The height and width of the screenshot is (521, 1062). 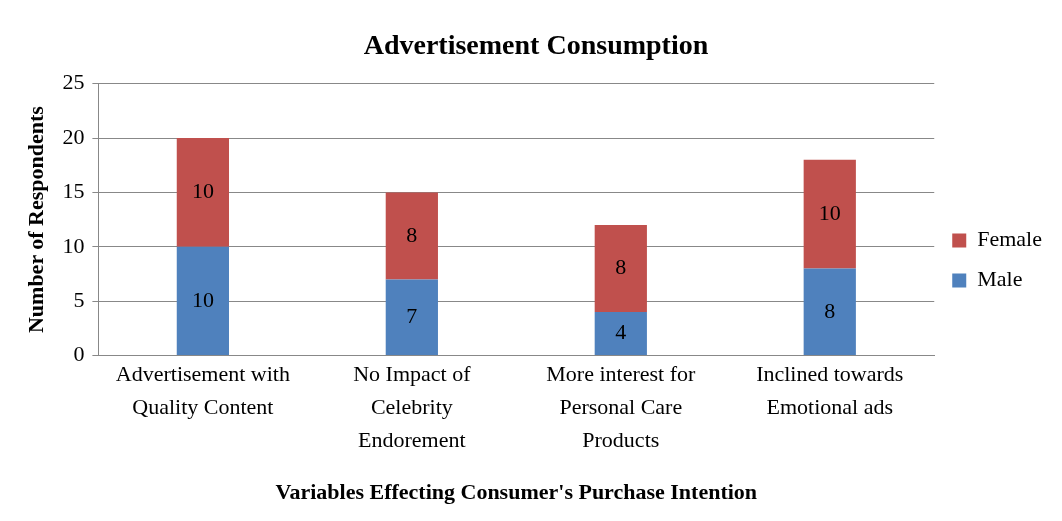 What do you see at coordinates (73, 136) in the screenshot?
I see `y-tick-label: 20` at bounding box center [73, 136].